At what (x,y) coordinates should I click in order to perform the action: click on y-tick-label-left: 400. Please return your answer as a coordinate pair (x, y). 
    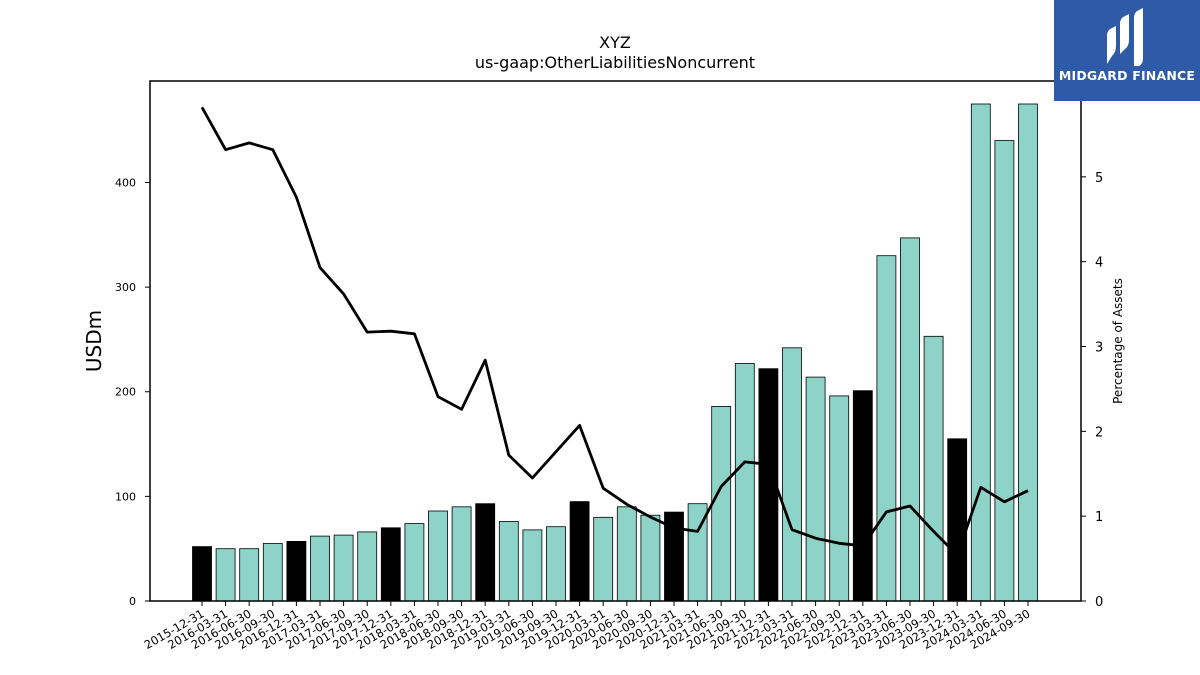
    Looking at the image, I should click on (125, 182).